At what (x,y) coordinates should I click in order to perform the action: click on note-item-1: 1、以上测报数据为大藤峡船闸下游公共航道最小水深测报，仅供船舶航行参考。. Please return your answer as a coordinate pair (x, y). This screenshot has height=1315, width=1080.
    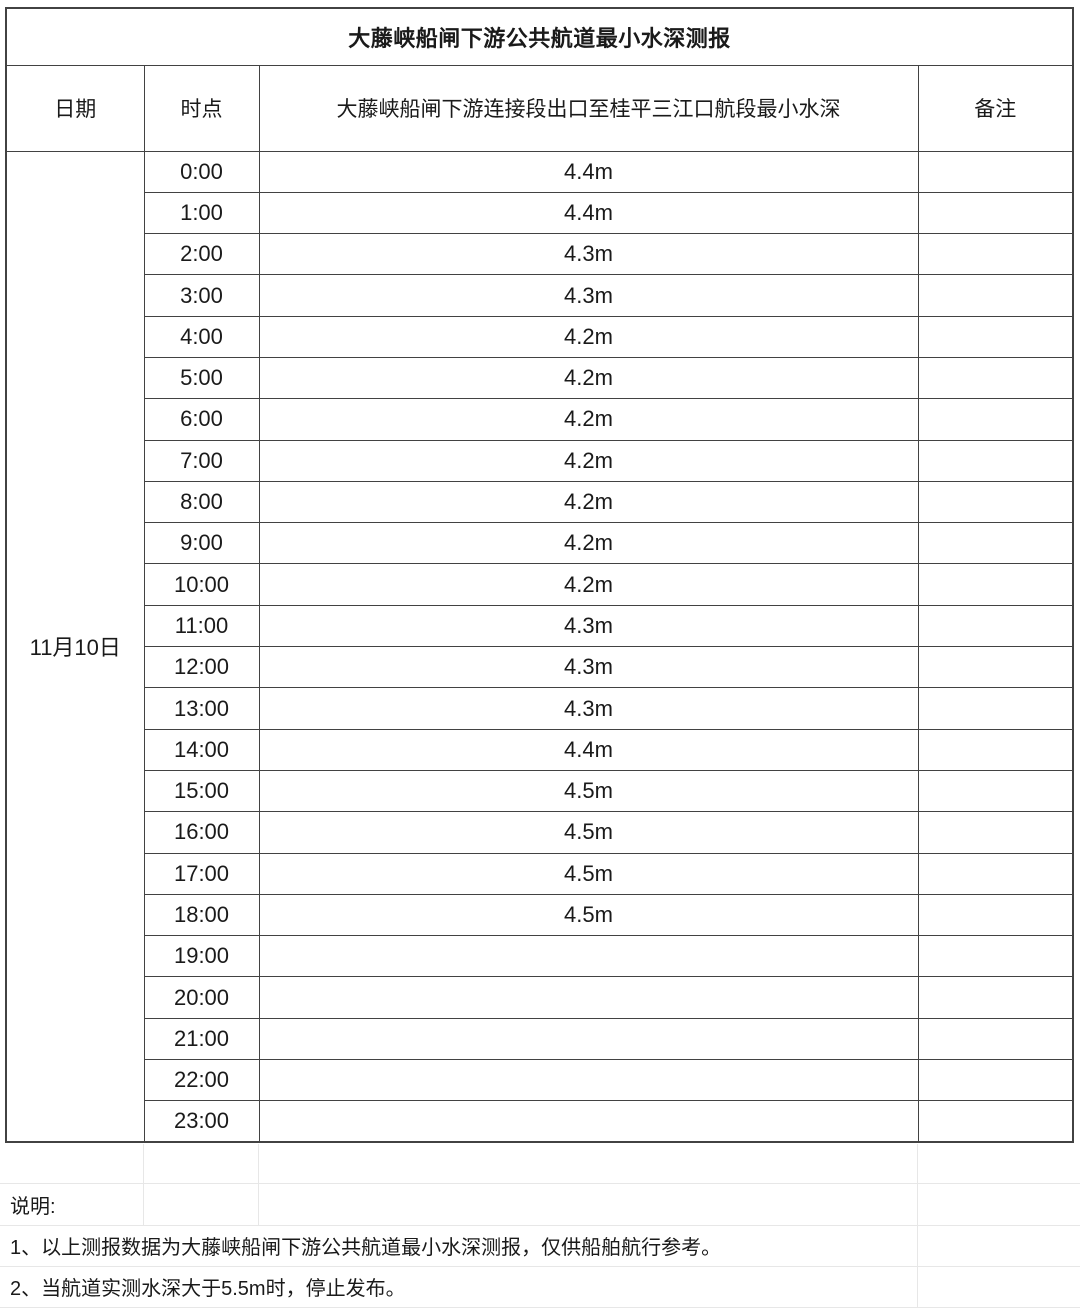
    Looking at the image, I should click on (366, 1248).